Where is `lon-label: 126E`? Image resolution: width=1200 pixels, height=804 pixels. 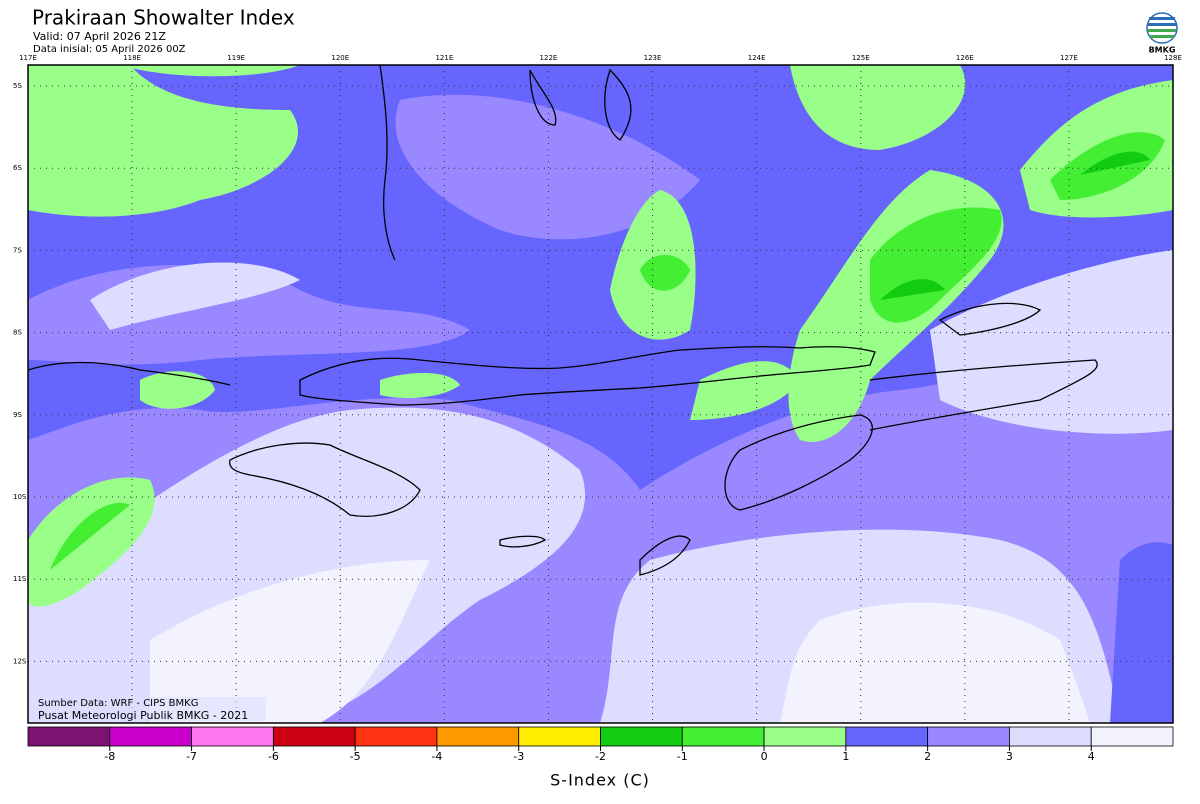 lon-label: 126E is located at coordinates (965, 58).